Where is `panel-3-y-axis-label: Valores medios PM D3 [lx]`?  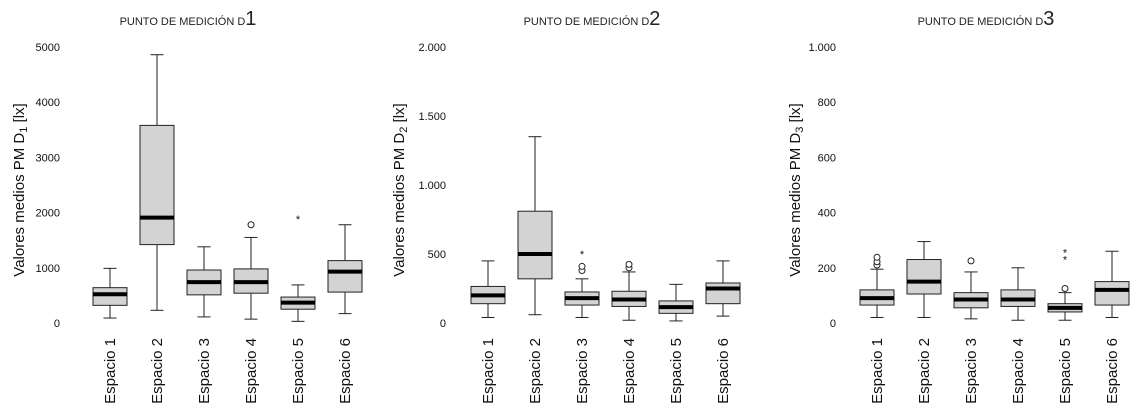 panel-3-y-axis-label: Valores medios PM D3 [lx] is located at coordinates (796, 189).